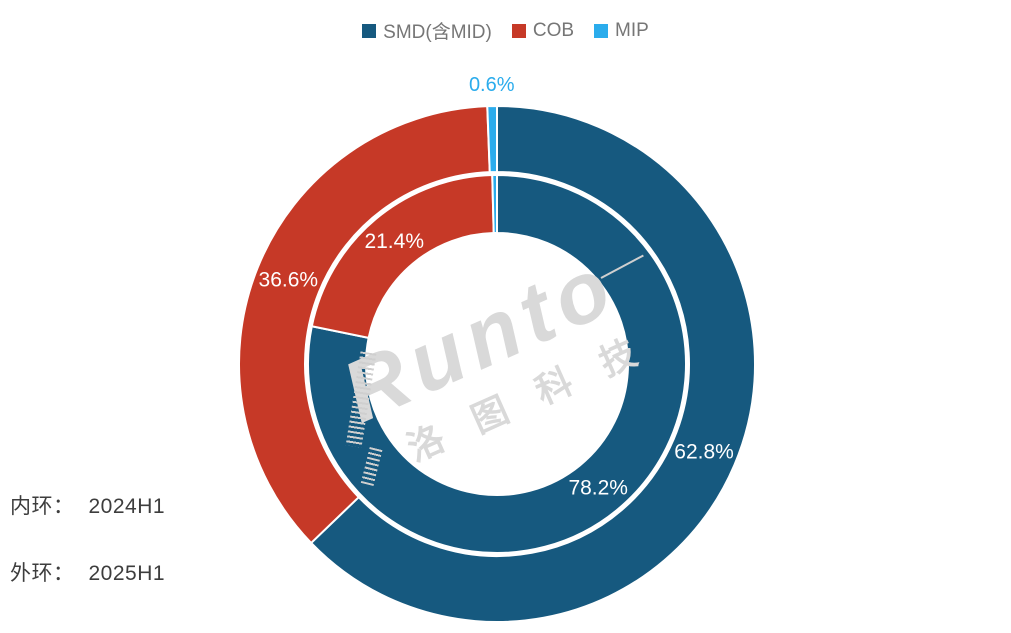 The height and width of the screenshot is (633, 1011). What do you see at coordinates (601, 30) in the screenshot?
I see `legend-swatch-mip-icon` at bounding box center [601, 30].